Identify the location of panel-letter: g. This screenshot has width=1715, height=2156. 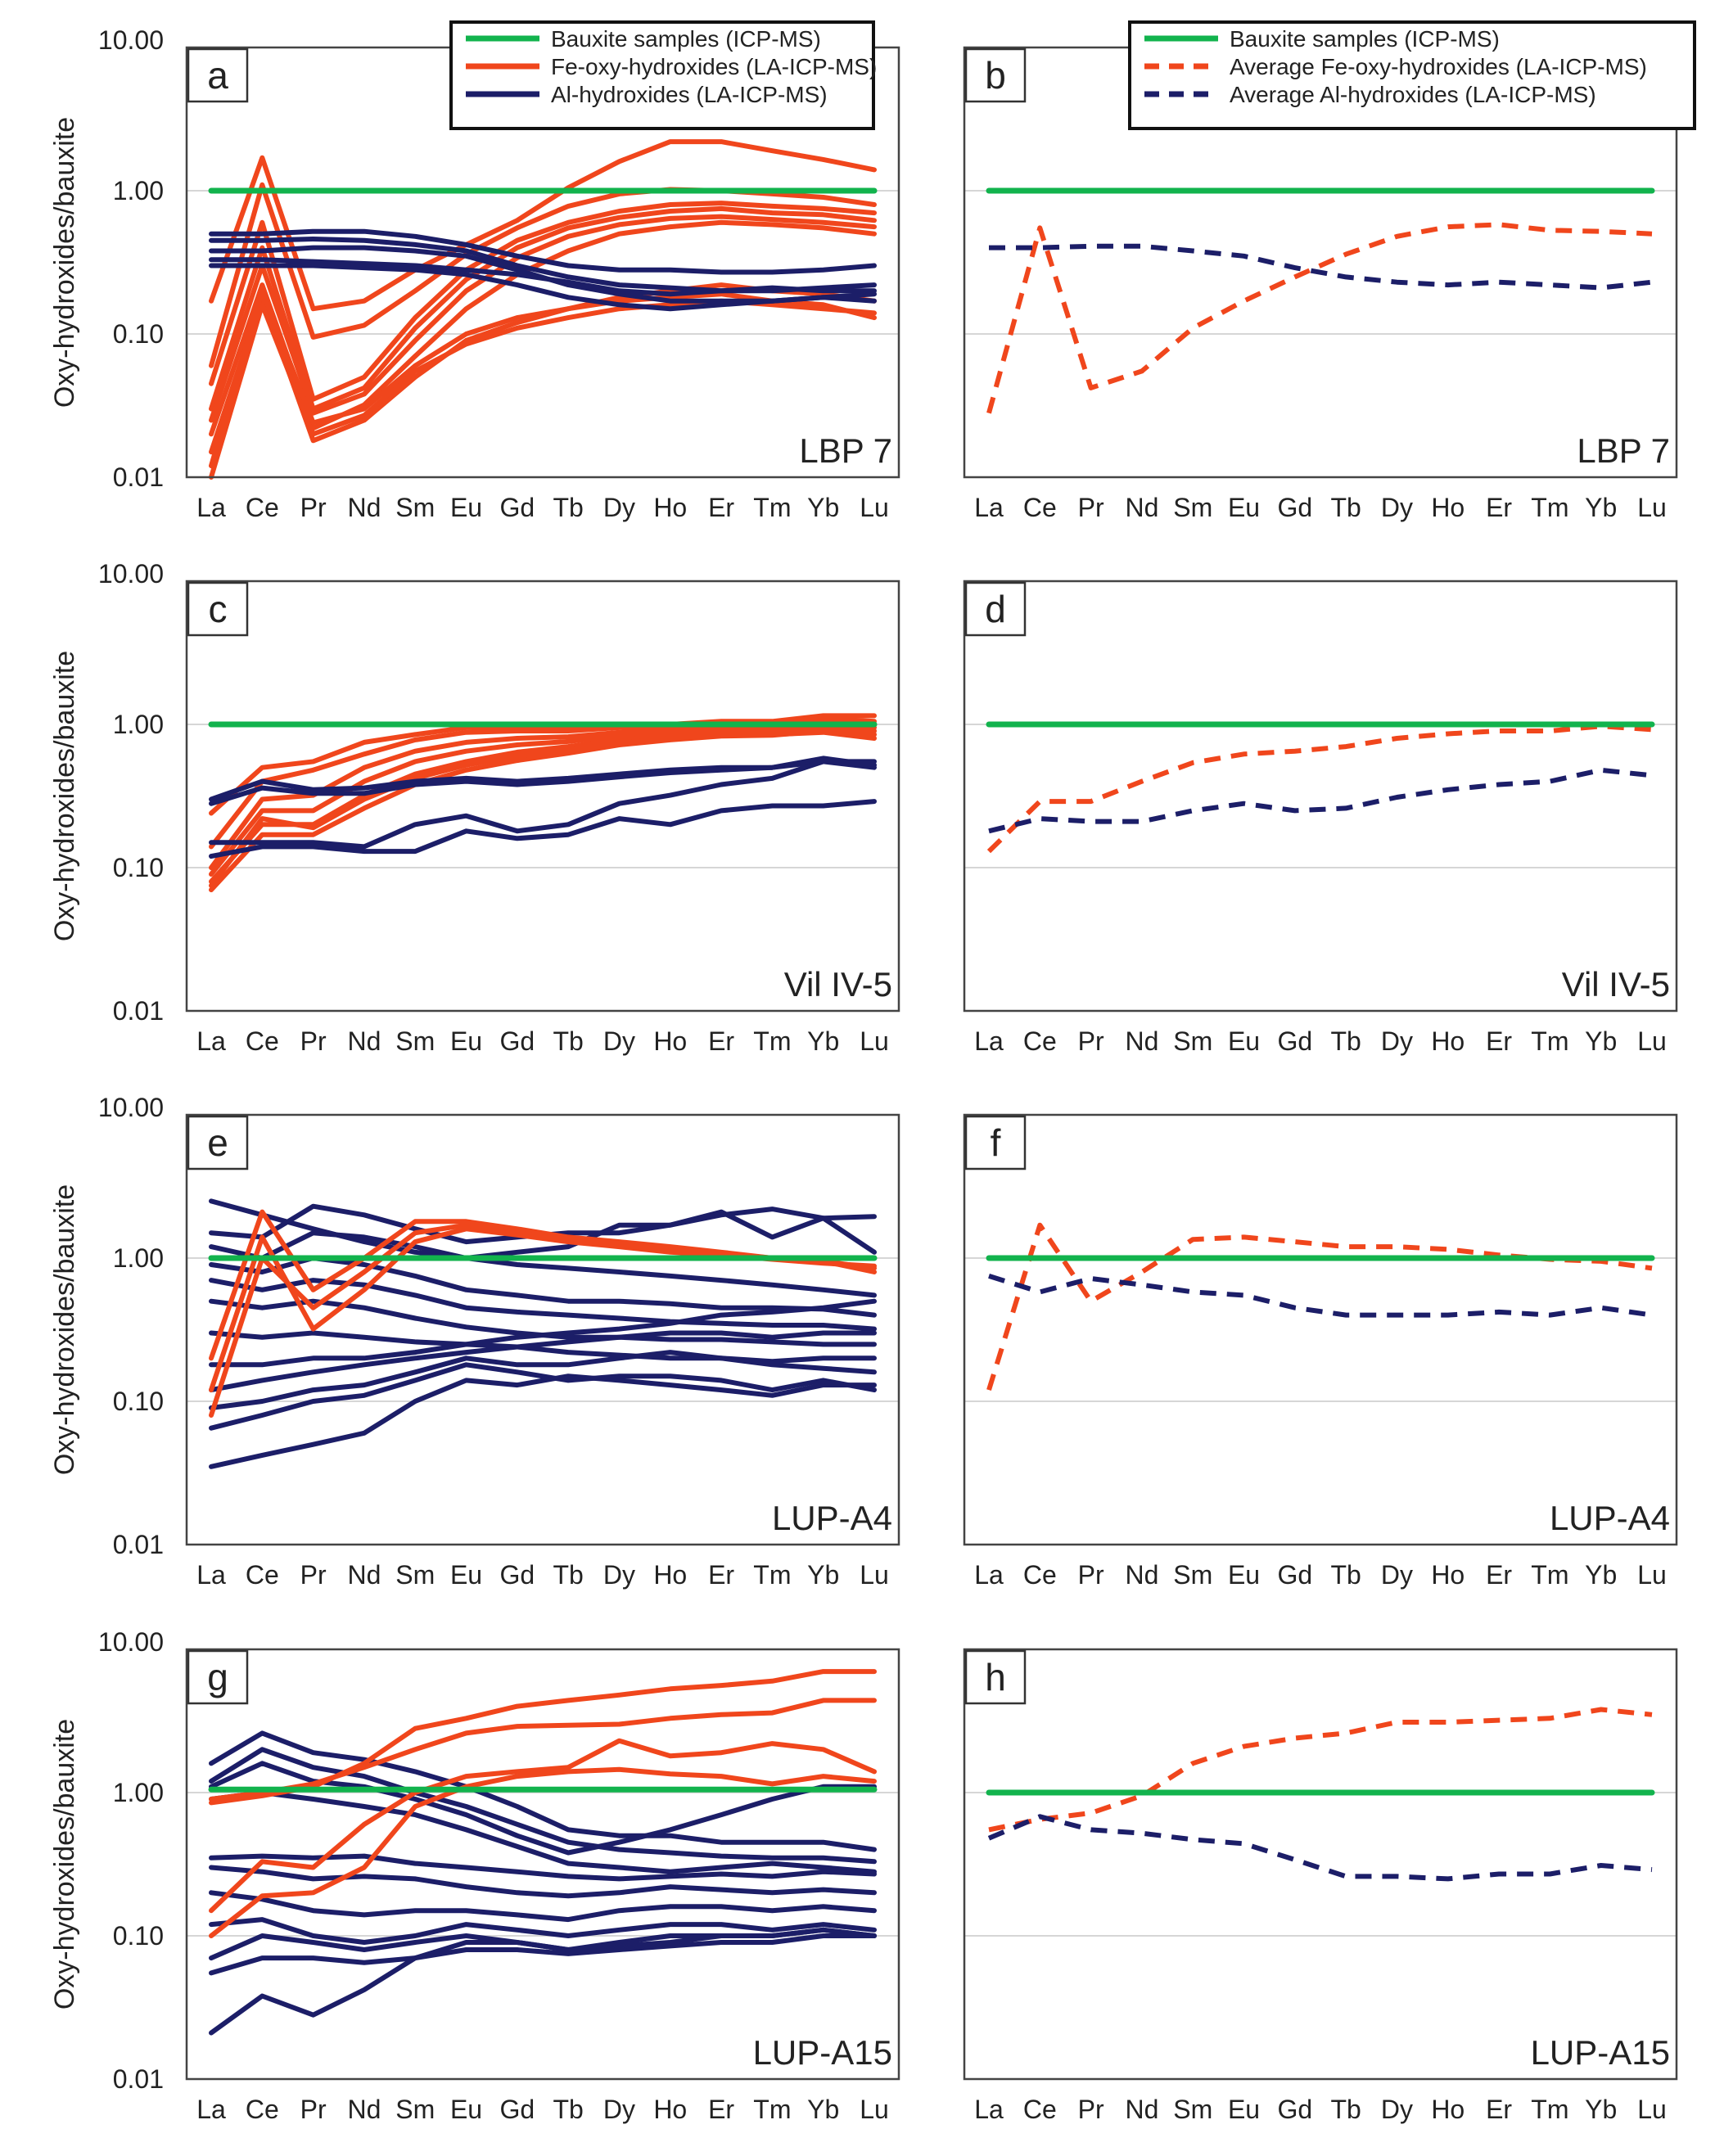
(217, 1677).